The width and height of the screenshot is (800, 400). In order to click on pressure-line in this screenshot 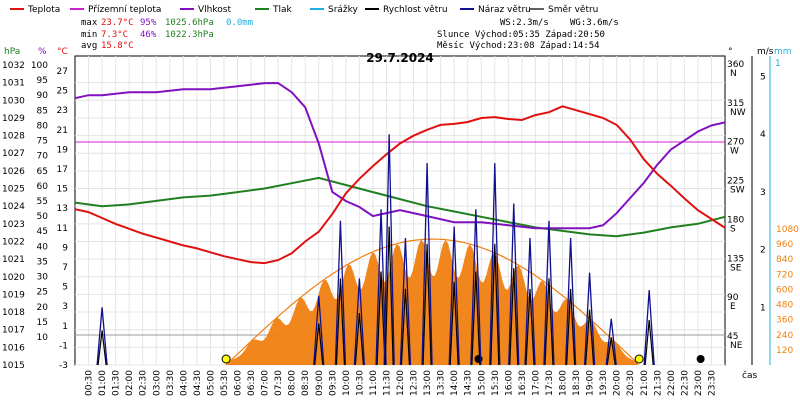, I will do `click(400, 207)`.